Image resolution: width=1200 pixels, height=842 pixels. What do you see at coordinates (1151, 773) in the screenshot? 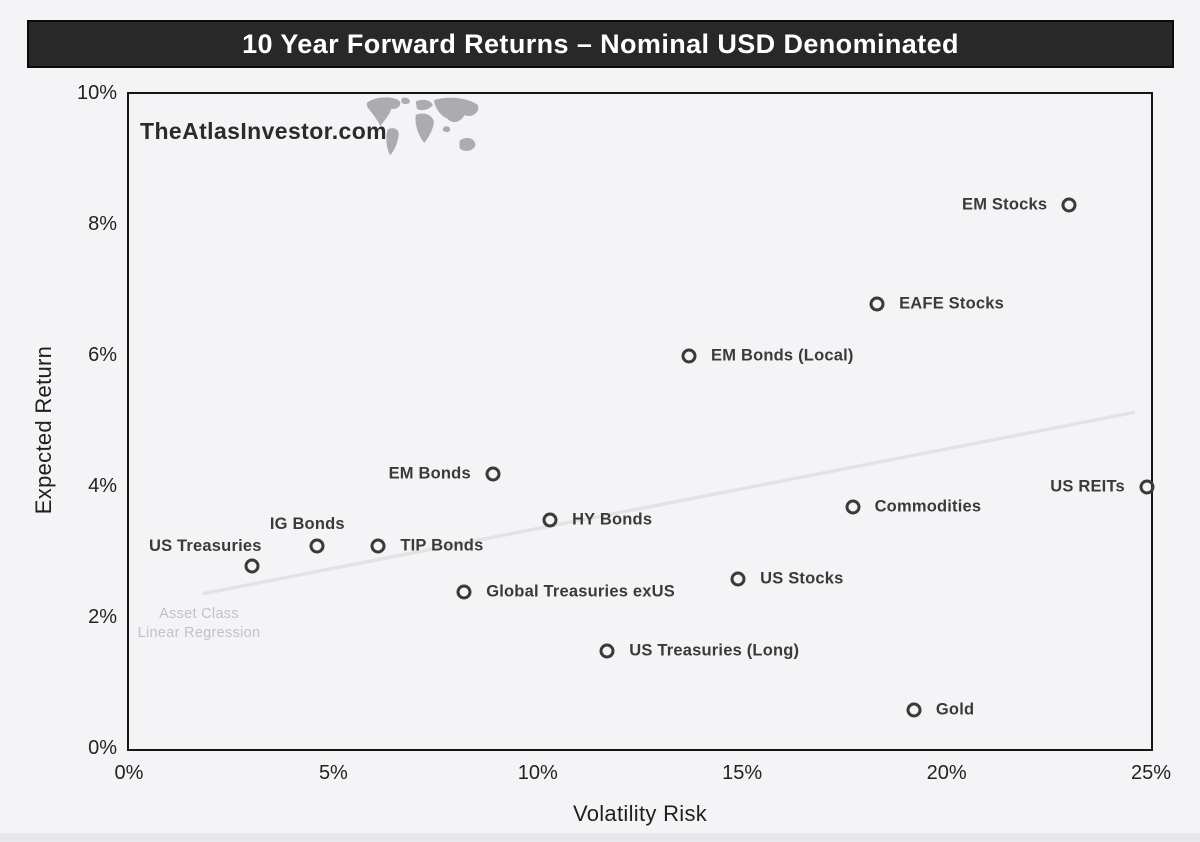
I see `x-tick-label-25: 25%` at bounding box center [1151, 773].